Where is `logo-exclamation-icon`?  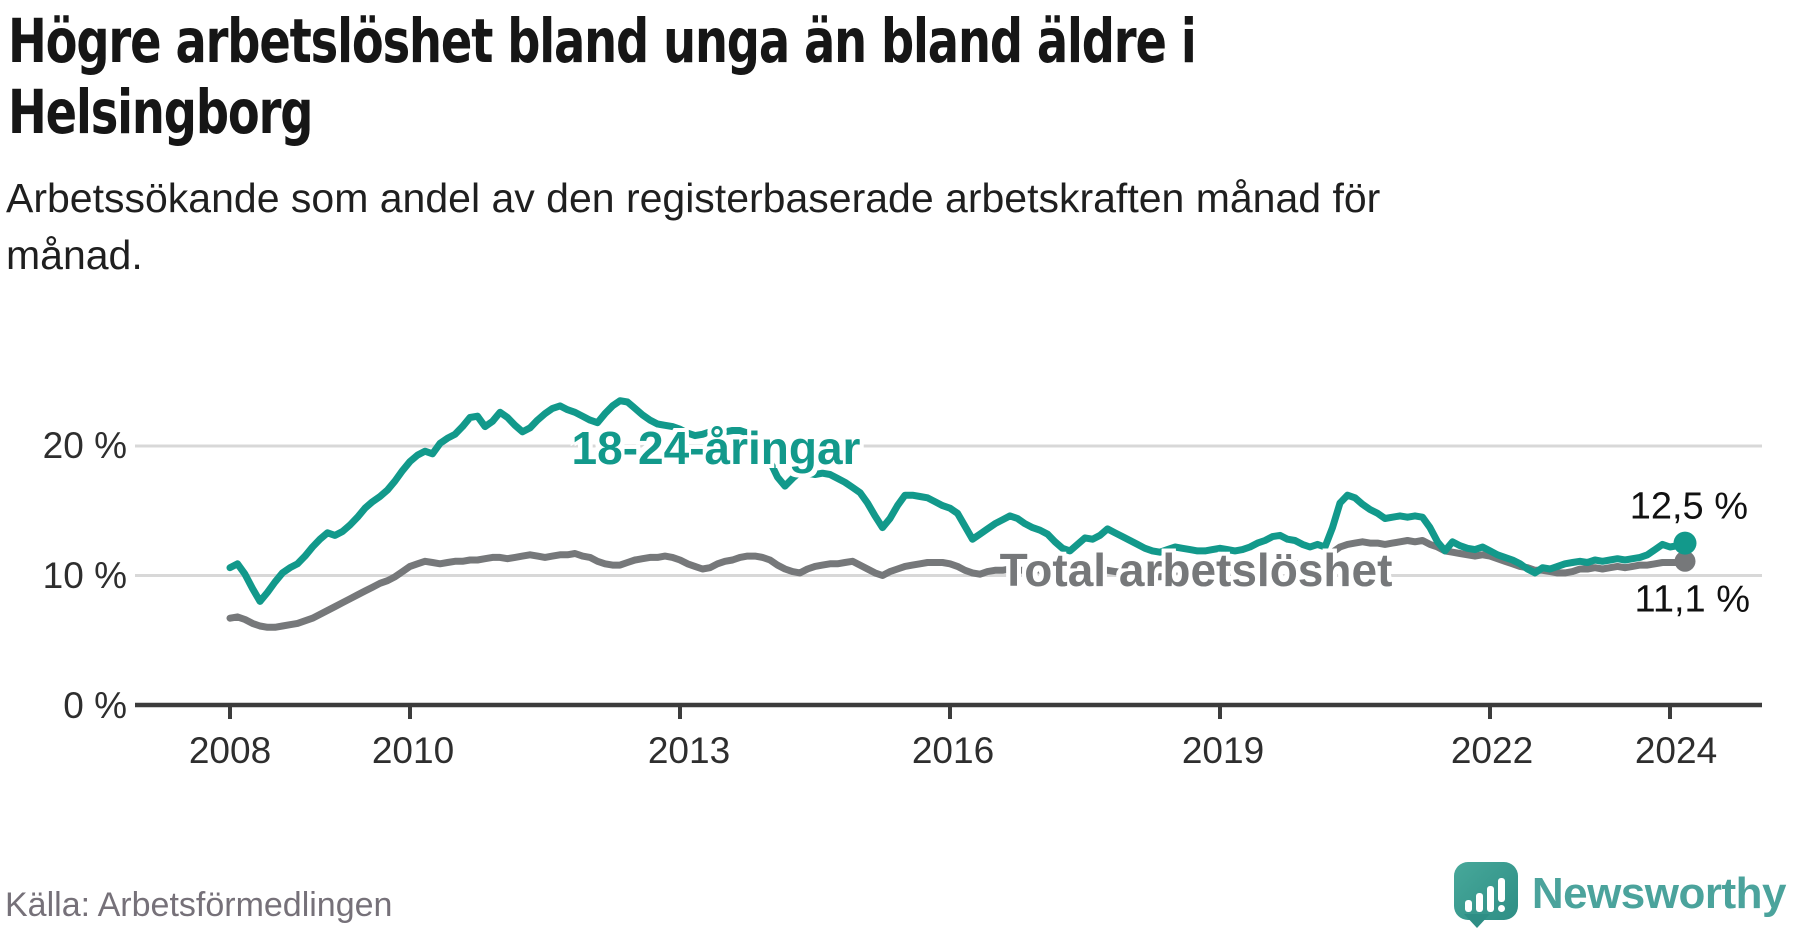
logo-exclamation-icon is located at coordinates (1501, 895).